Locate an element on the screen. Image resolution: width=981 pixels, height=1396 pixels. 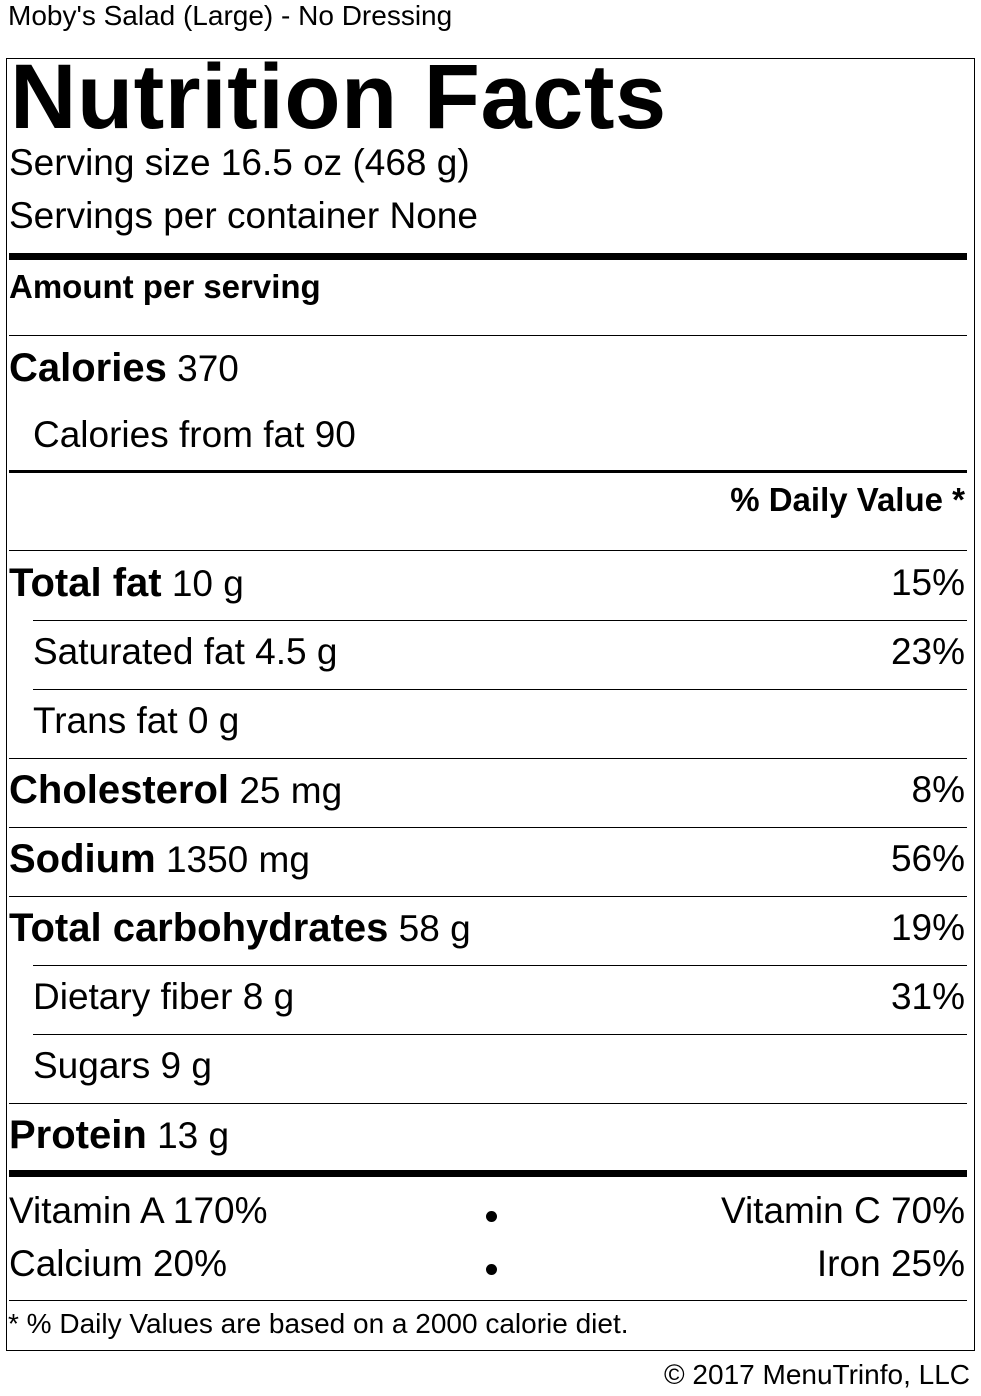
vitamin-a: Vitamin A 170% is located at coordinates (138, 1210).